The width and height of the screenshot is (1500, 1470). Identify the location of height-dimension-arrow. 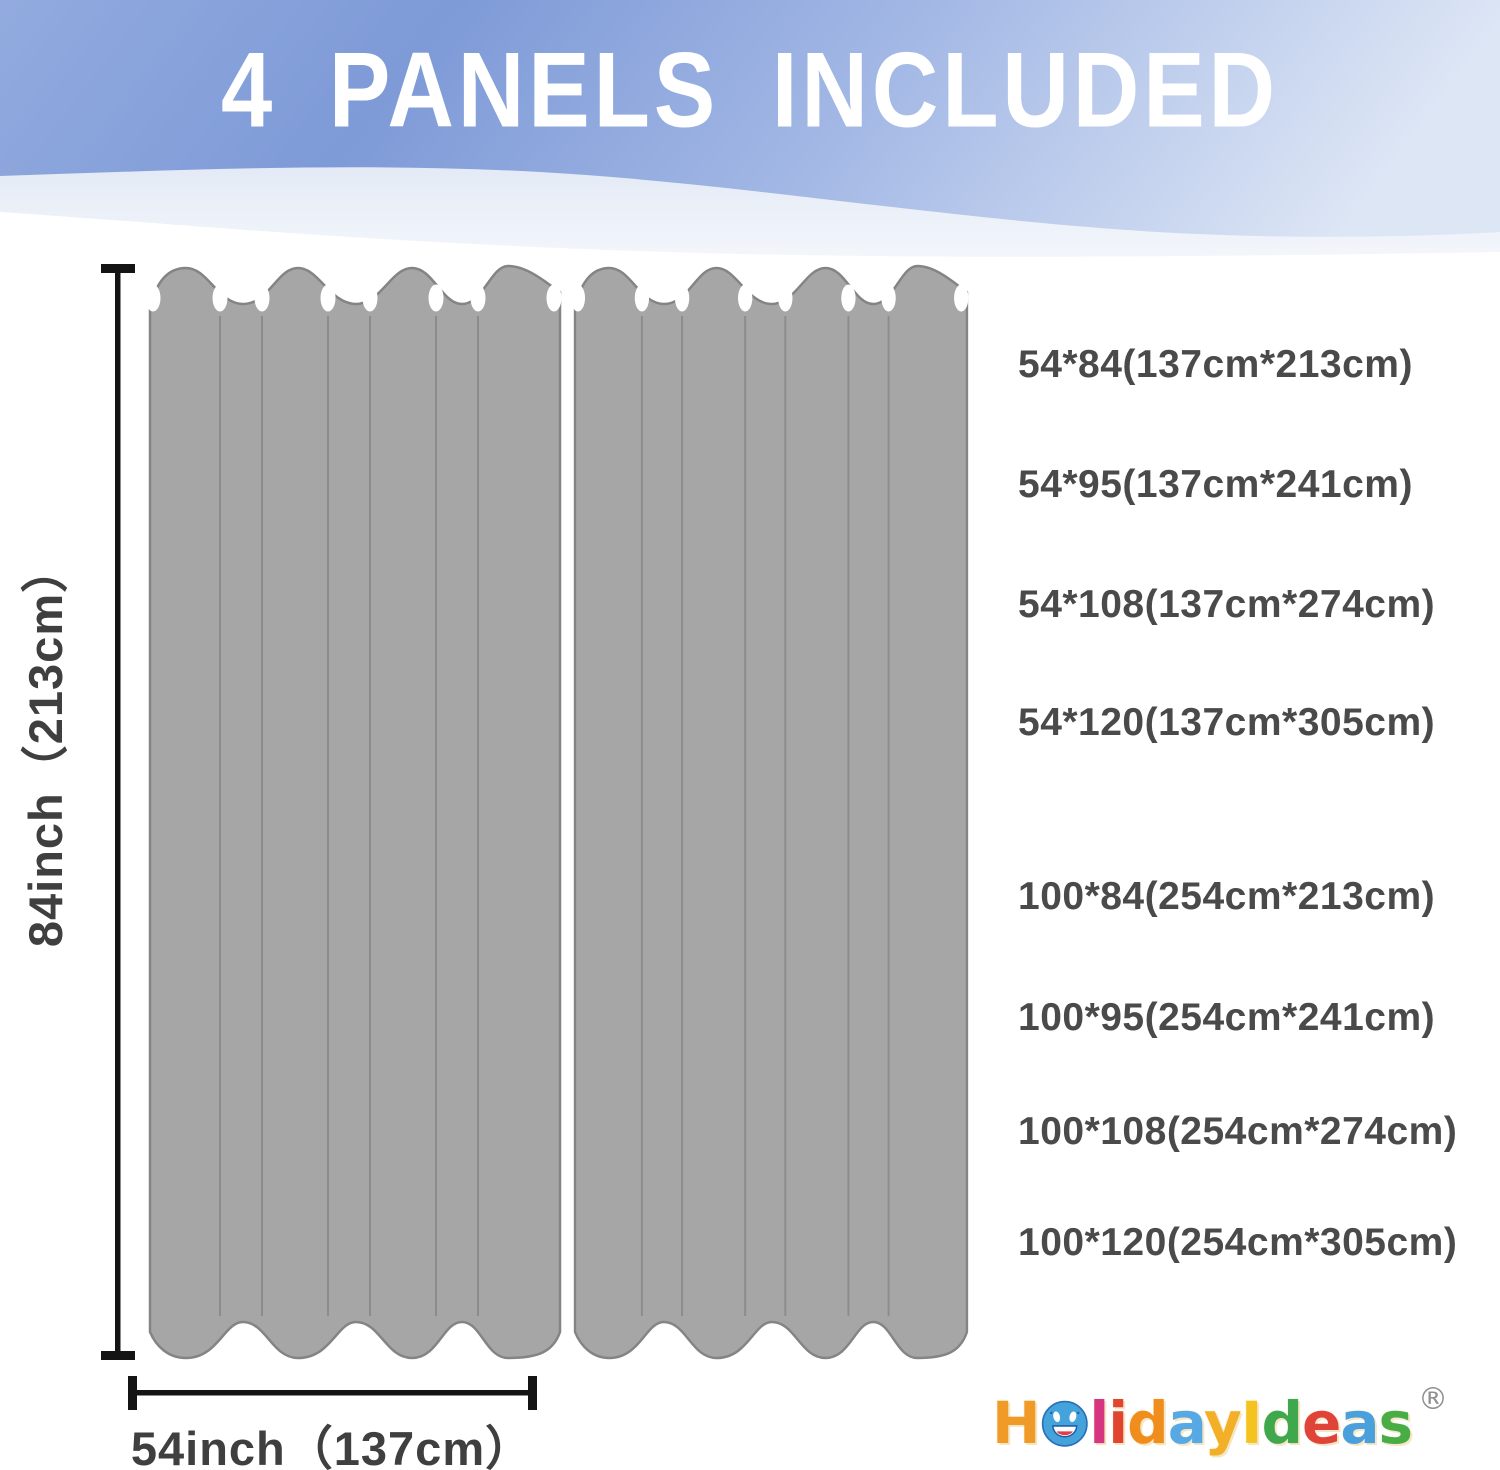
(118, 812).